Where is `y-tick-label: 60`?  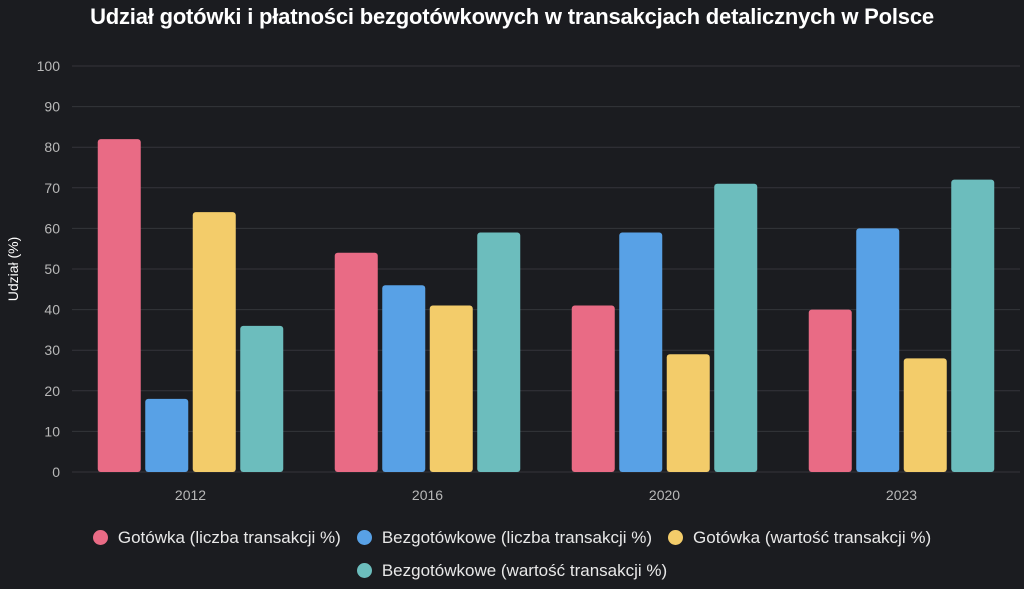 y-tick-label: 60 is located at coordinates (52, 228).